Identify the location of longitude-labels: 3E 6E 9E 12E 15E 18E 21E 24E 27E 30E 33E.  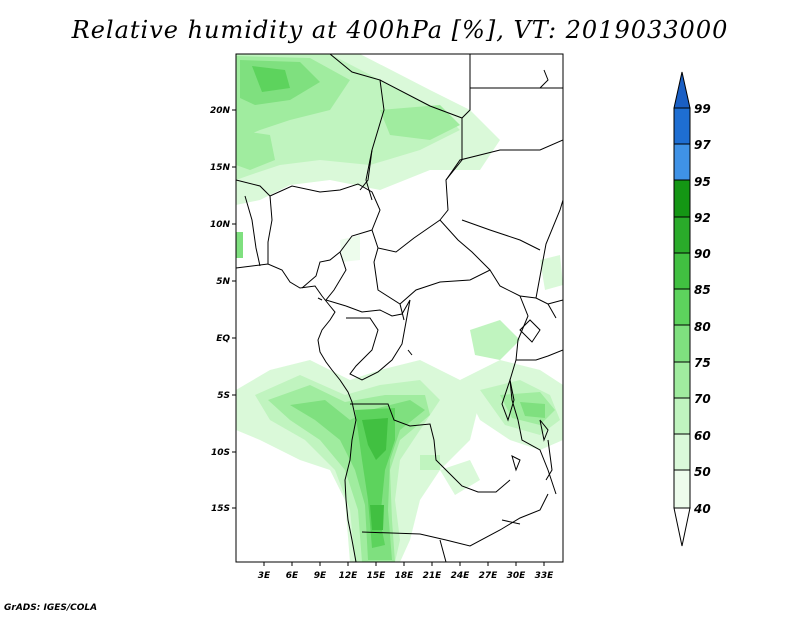
(406, 576).